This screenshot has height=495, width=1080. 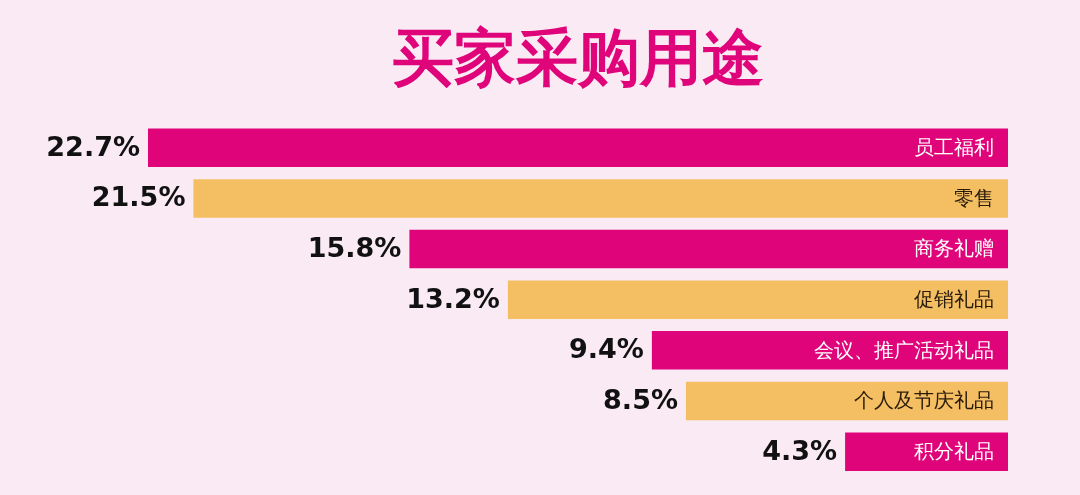 What do you see at coordinates (954, 248) in the screenshot?
I see `y-tick-label: 商务礼赠` at bounding box center [954, 248].